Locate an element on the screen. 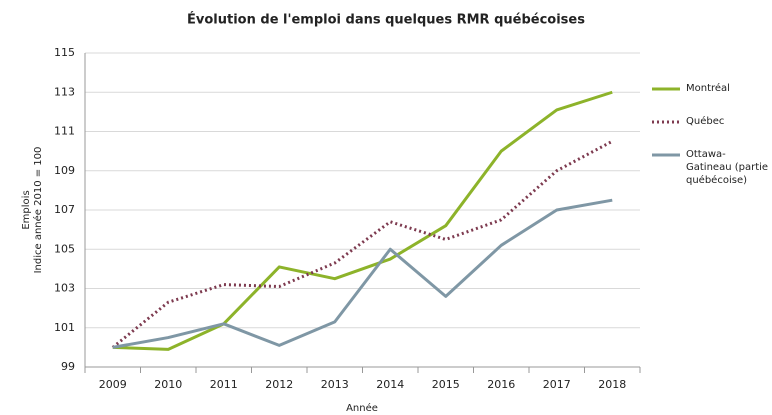 Image resolution: width=772 pixels, height=415 pixels. y-tick-label: 99 is located at coordinates (68, 366).